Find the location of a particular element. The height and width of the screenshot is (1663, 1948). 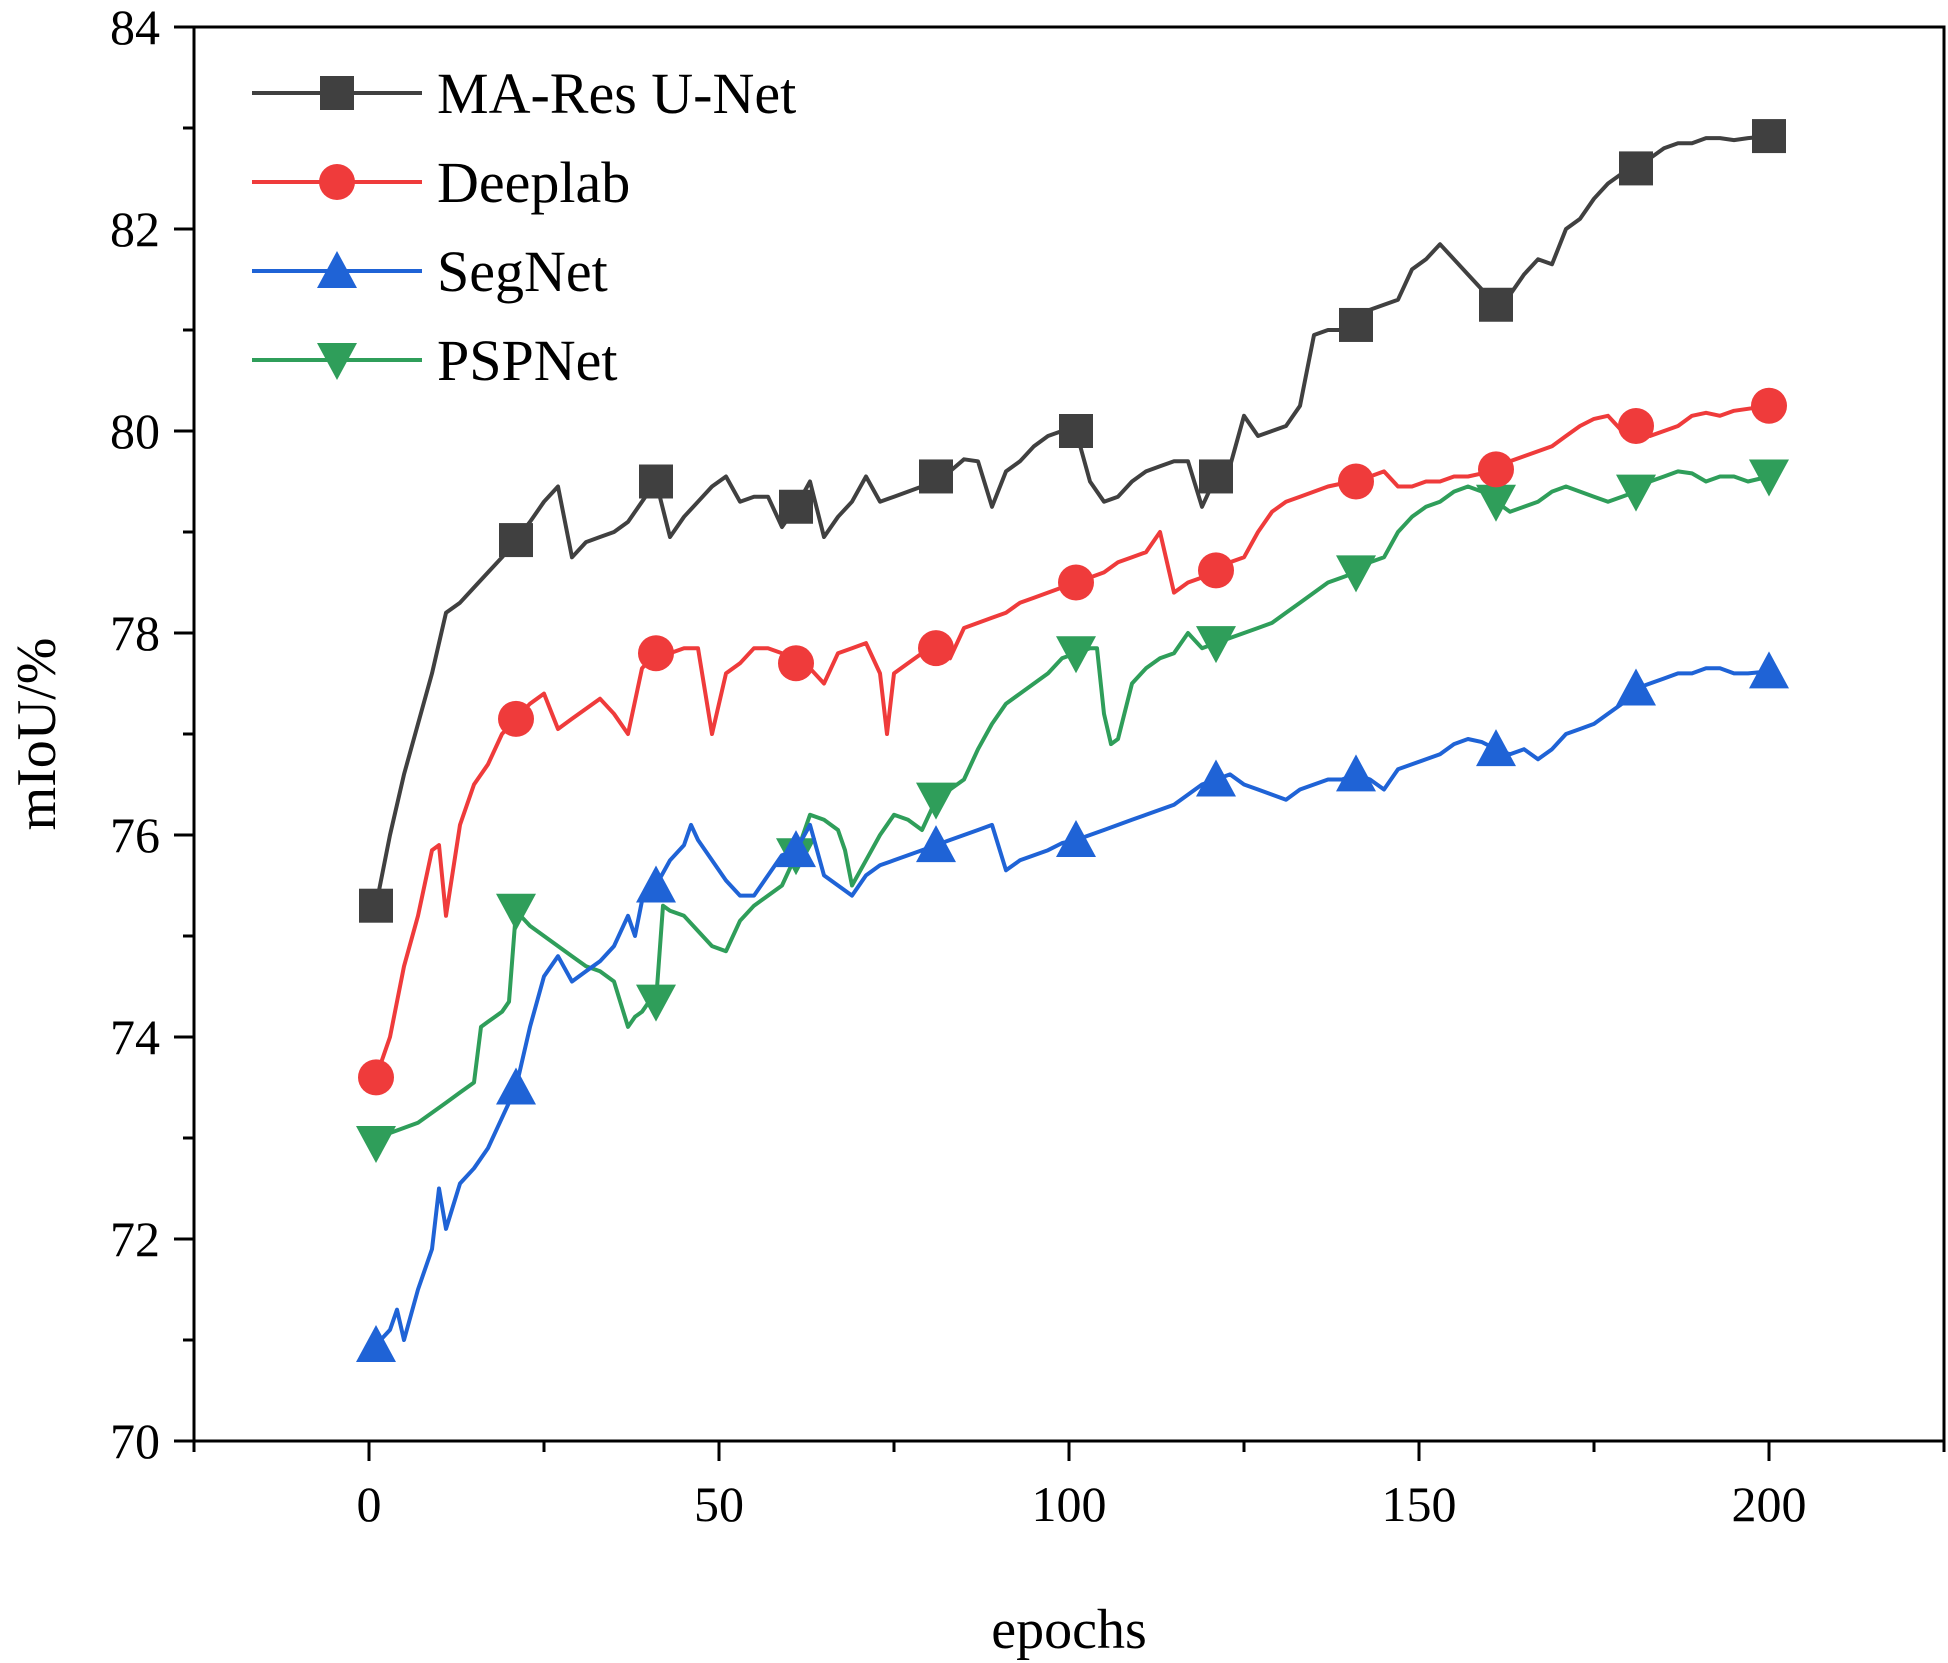

y-axis: 70 72 74 76 78 80 82 84 is located at coordinates (152, 734).